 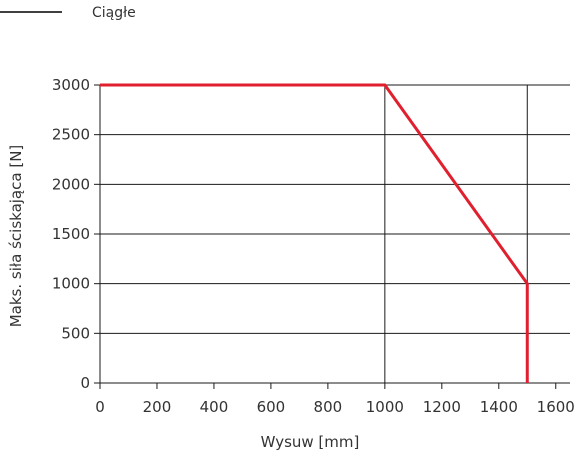 I want to click on y-tick-label-3: 1500, so click(x=71, y=234).